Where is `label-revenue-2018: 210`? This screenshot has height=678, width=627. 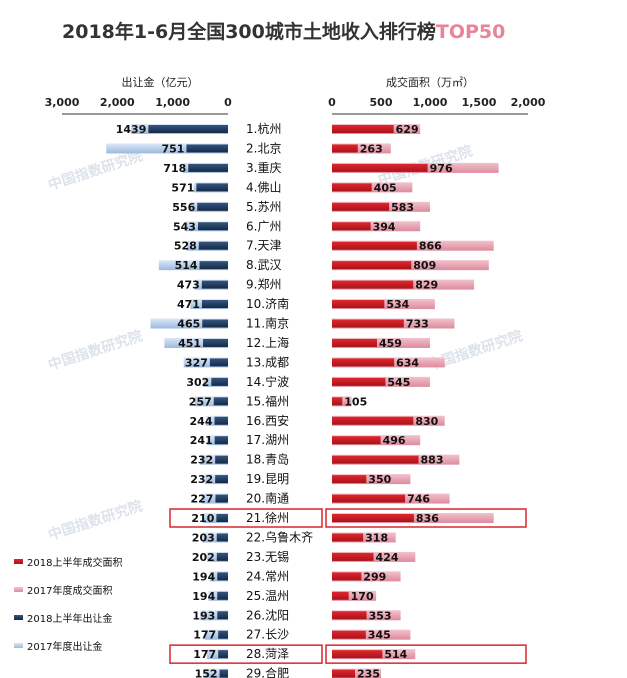
label-revenue-2018: 210 is located at coordinates (202, 518).